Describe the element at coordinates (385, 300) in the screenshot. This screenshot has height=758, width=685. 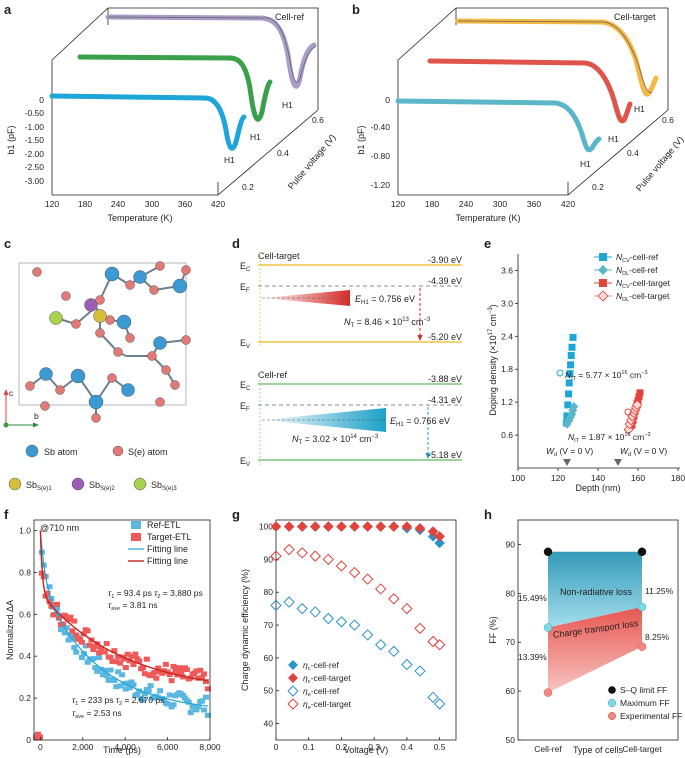
I see `d-top-eh1: EH1 = 0.756 eV` at that location.